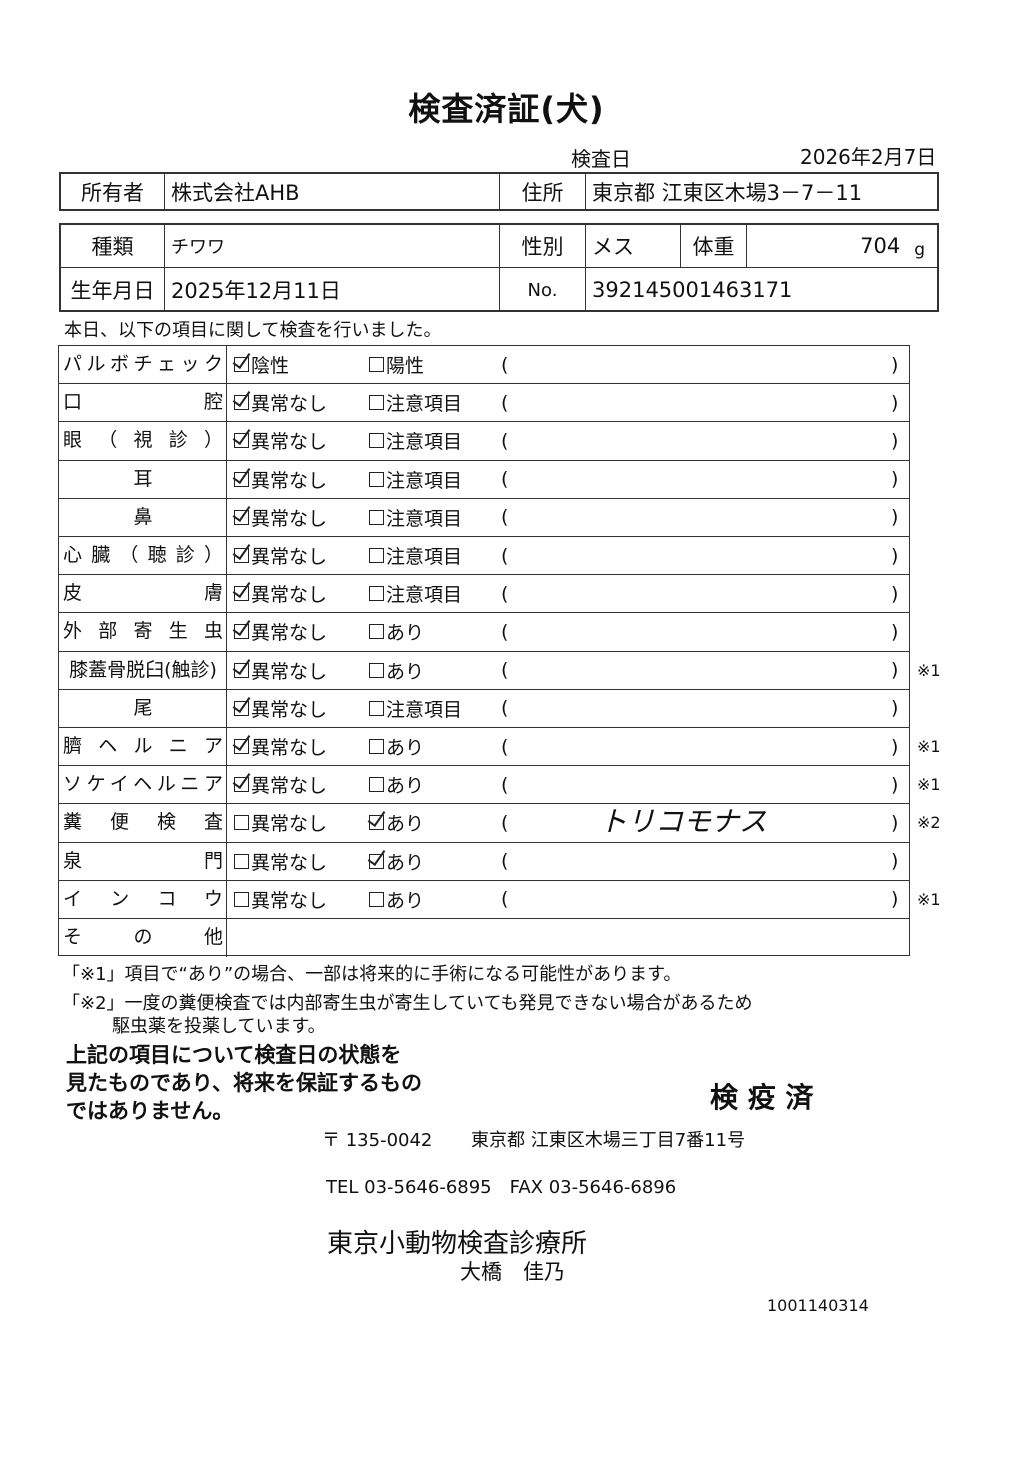 This screenshot has height=1472, width=1013. What do you see at coordinates (601, 159) in the screenshot?
I see `exam-date-label: 検査日` at bounding box center [601, 159].